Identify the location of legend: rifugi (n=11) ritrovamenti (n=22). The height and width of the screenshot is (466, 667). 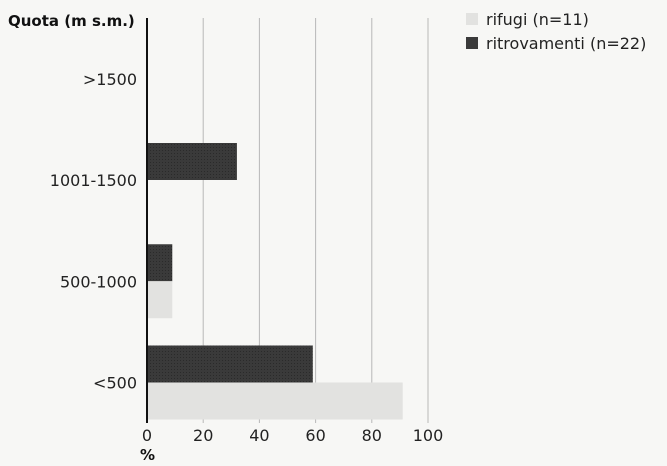
(556, 31).